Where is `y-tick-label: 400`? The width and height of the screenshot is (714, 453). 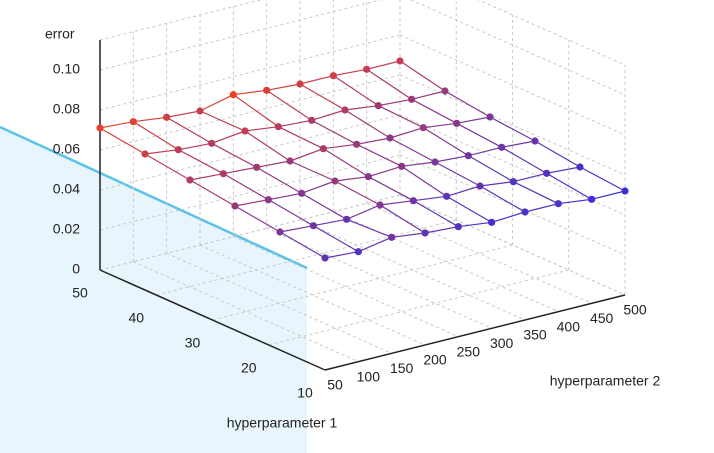
y-tick-label: 400 is located at coordinates (569, 326).